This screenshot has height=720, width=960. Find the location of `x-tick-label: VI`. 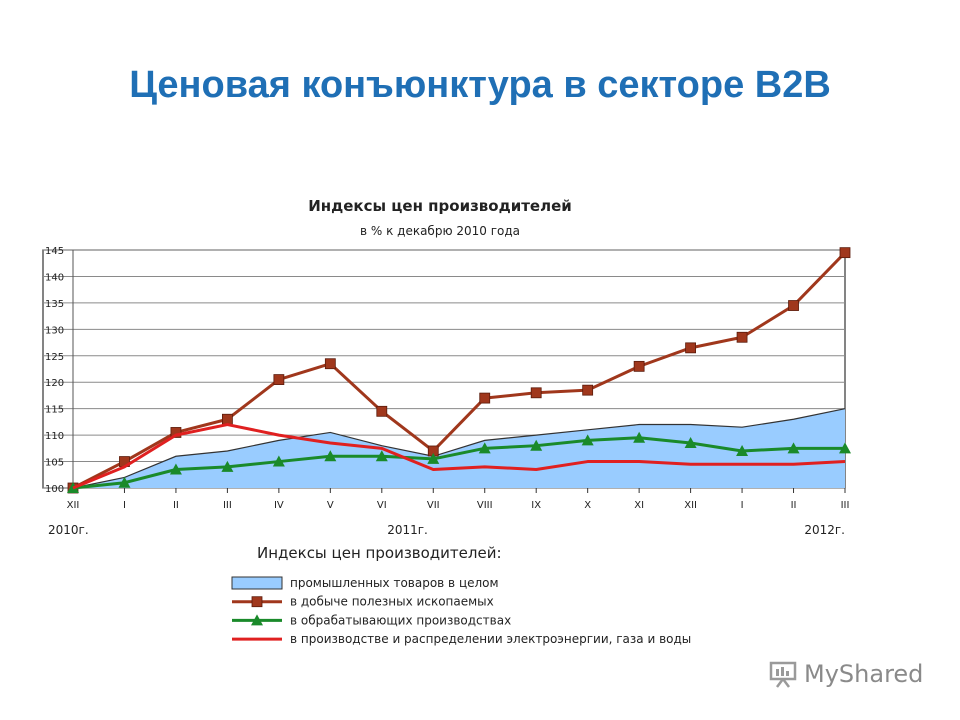

x-tick-label: VI is located at coordinates (382, 505).